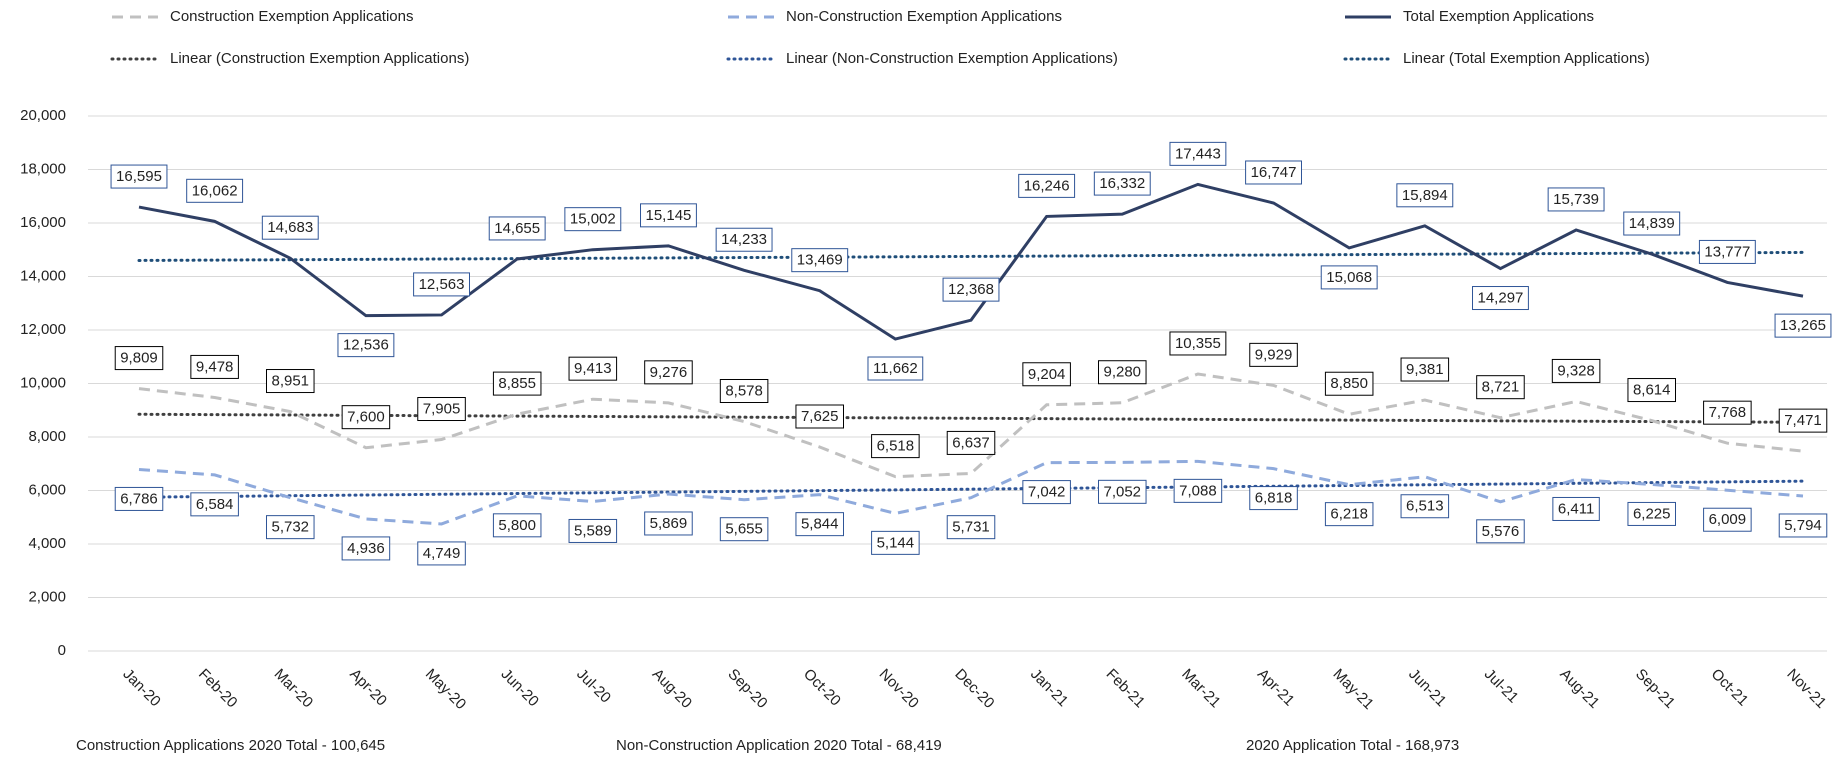  I want to click on x-tick-label: Oct-21, so click(1730, 688).